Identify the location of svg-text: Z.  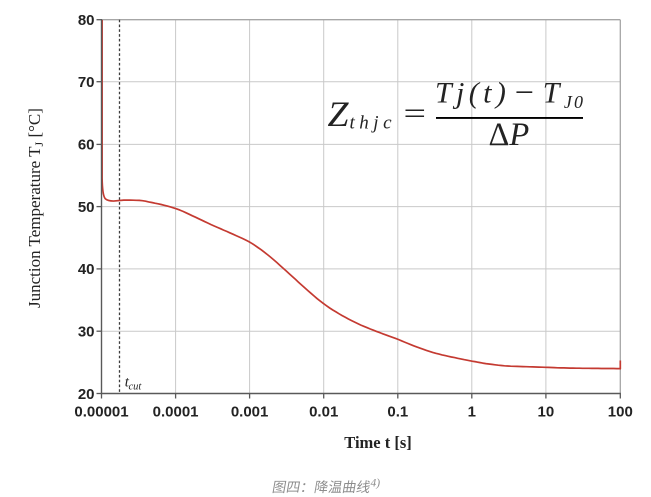
(339, 114).